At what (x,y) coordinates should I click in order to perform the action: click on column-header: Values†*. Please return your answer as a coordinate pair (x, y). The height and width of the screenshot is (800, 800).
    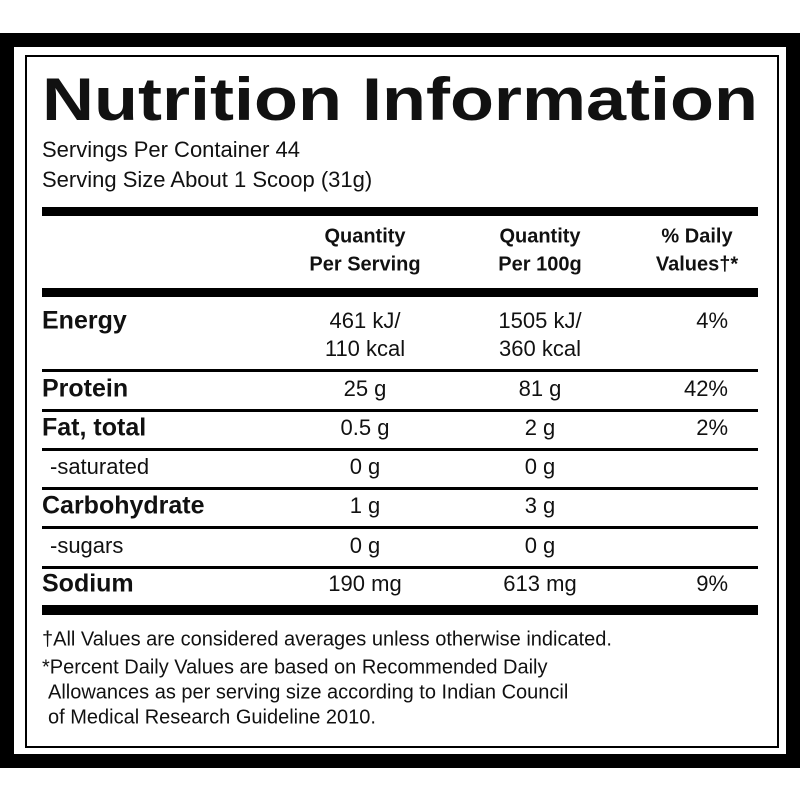
    Looking at the image, I should click on (697, 264).